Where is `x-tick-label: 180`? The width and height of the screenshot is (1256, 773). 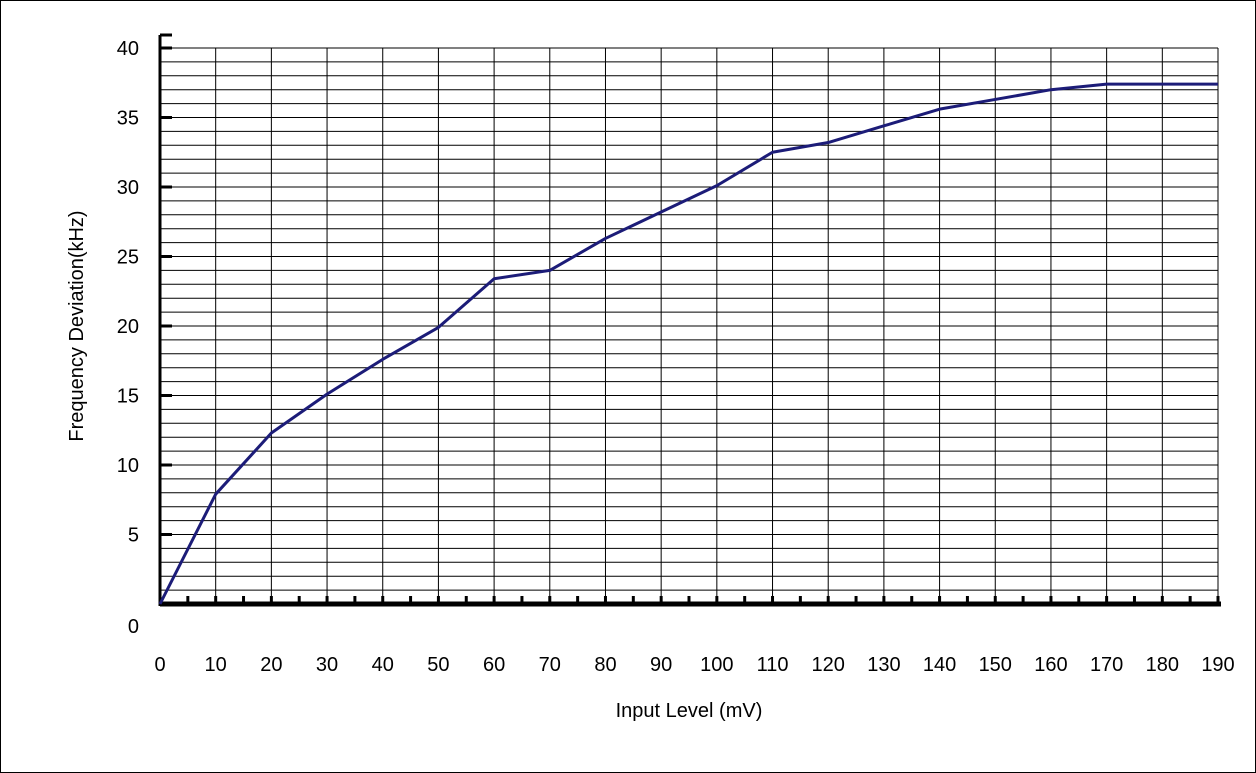 x-tick-label: 180 is located at coordinates (1162, 665).